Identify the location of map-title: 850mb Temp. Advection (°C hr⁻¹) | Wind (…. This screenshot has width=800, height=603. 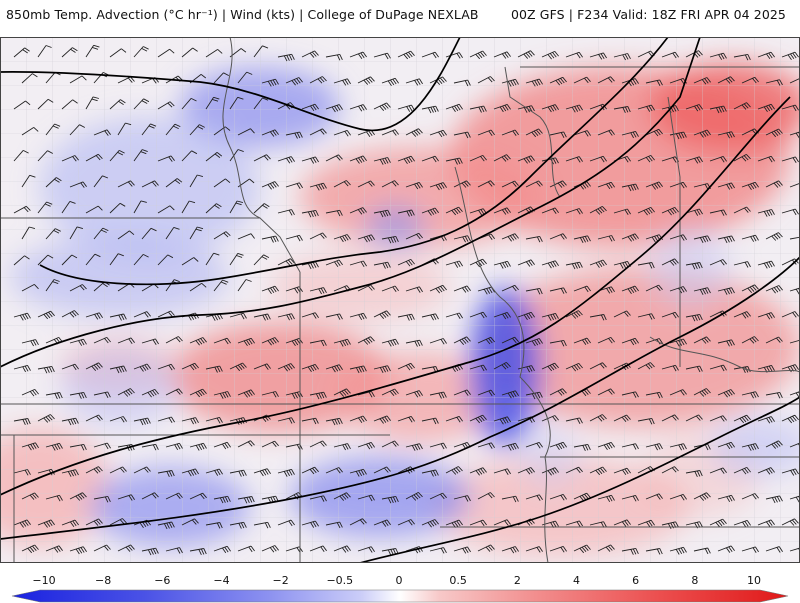
(242, 14).